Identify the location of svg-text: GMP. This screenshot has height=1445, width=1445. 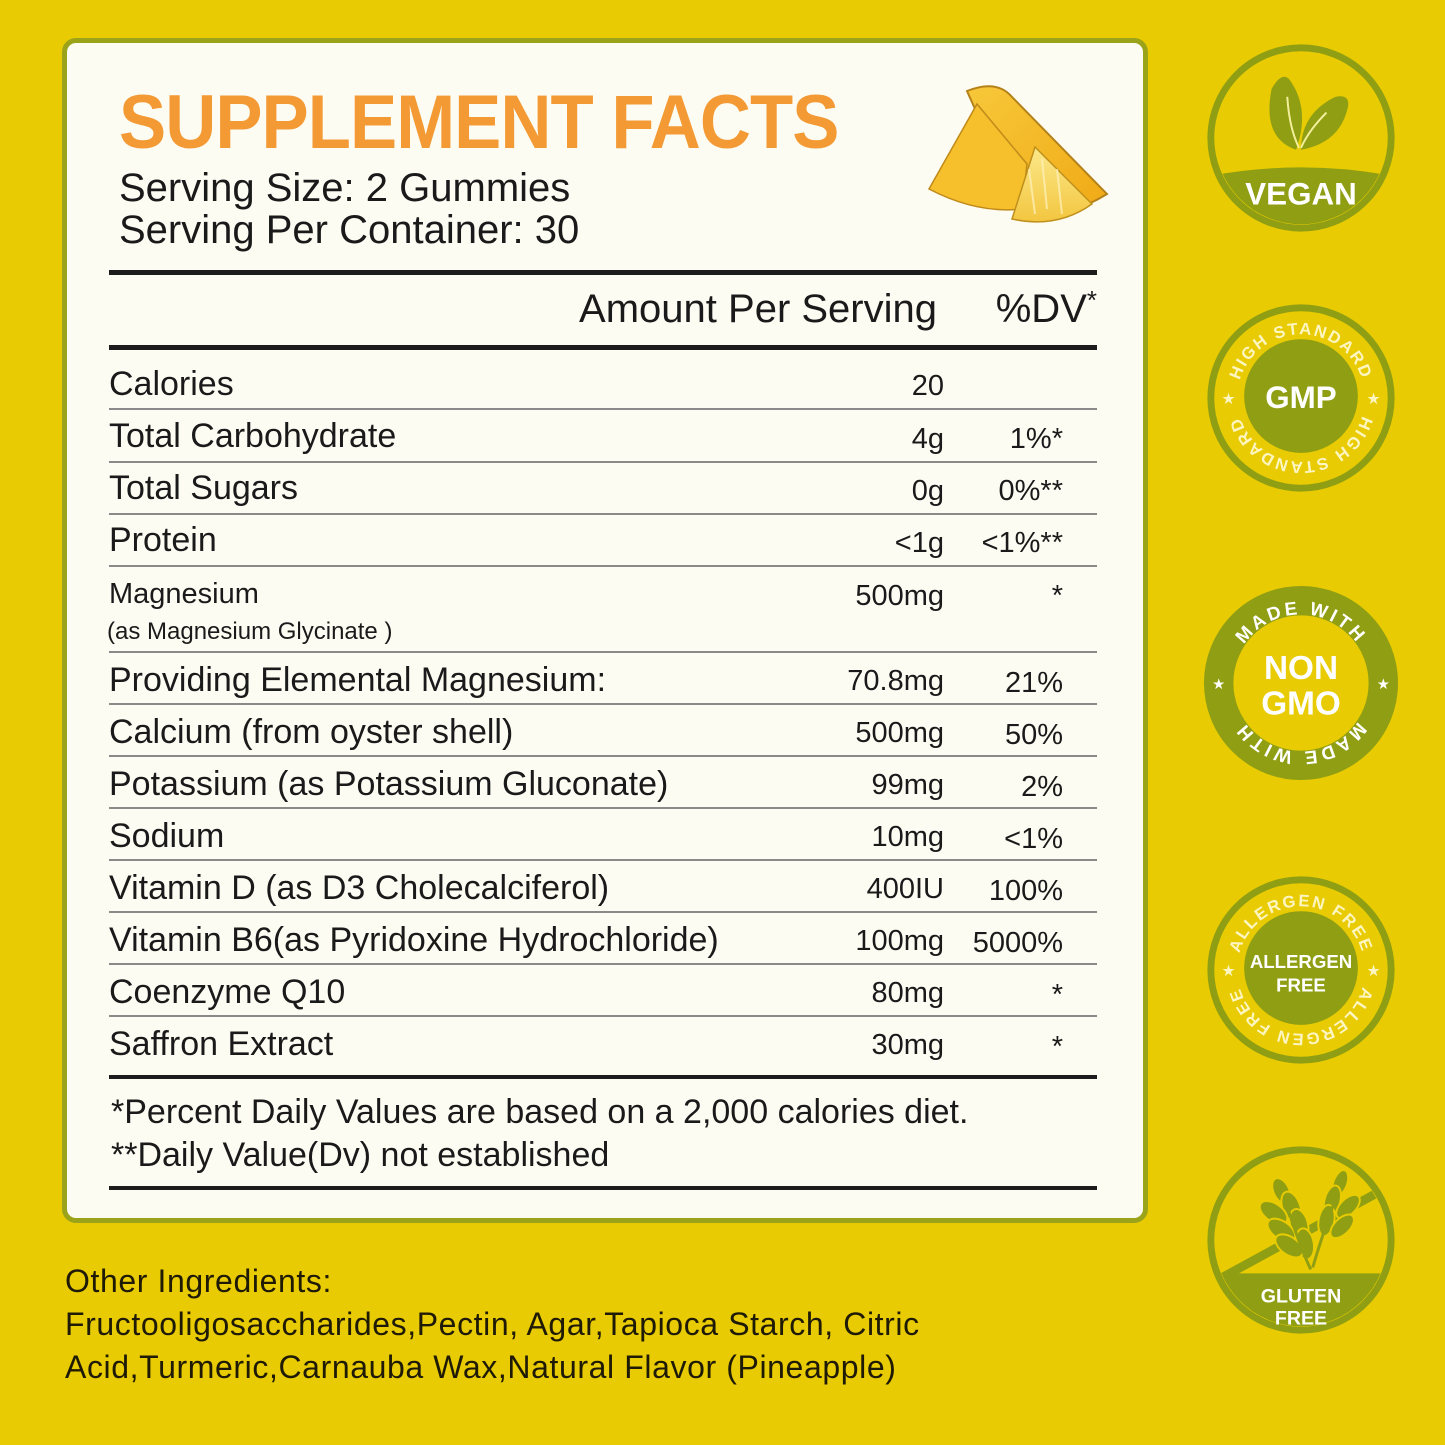
(1300, 397).